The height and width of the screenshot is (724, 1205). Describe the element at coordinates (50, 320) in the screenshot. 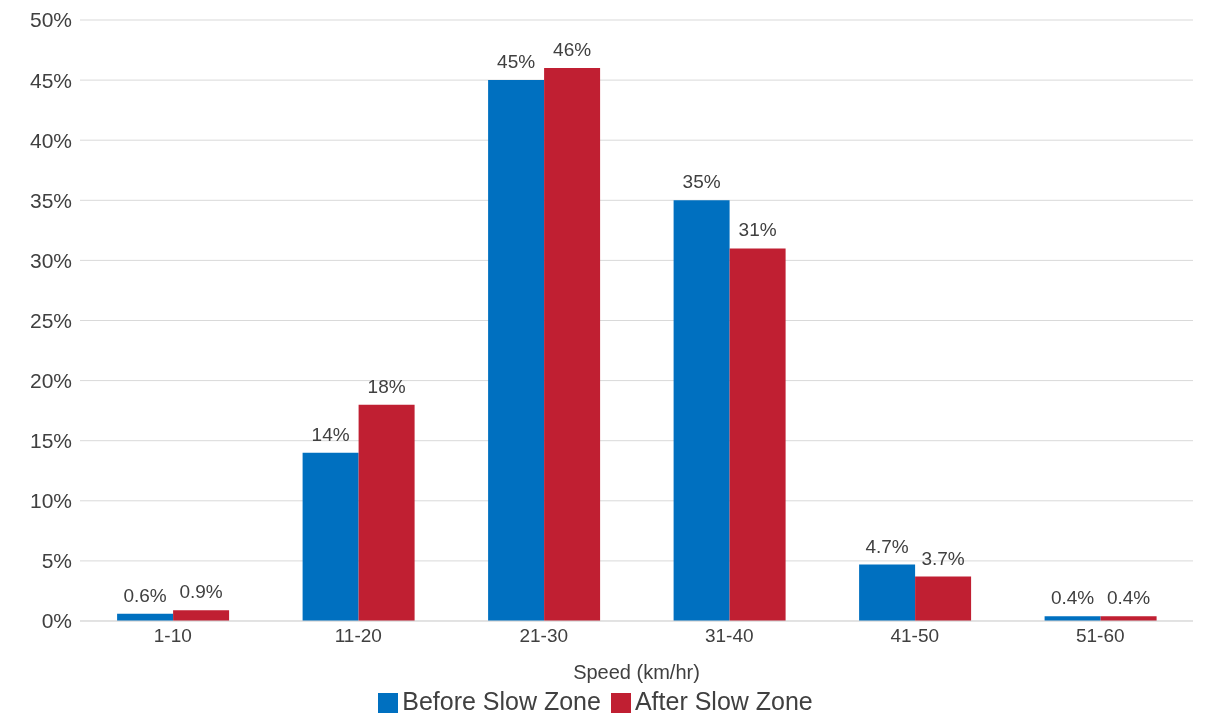

I see `y-tick-label: 25%` at that location.